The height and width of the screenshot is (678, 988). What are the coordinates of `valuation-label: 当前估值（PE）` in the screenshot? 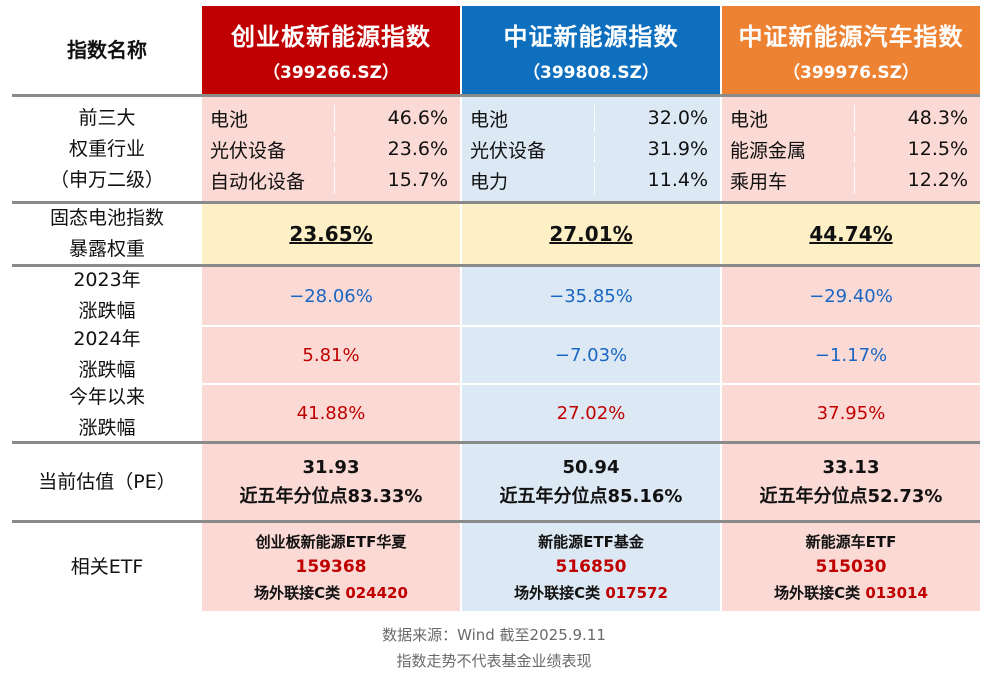 It's located at (107, 481).